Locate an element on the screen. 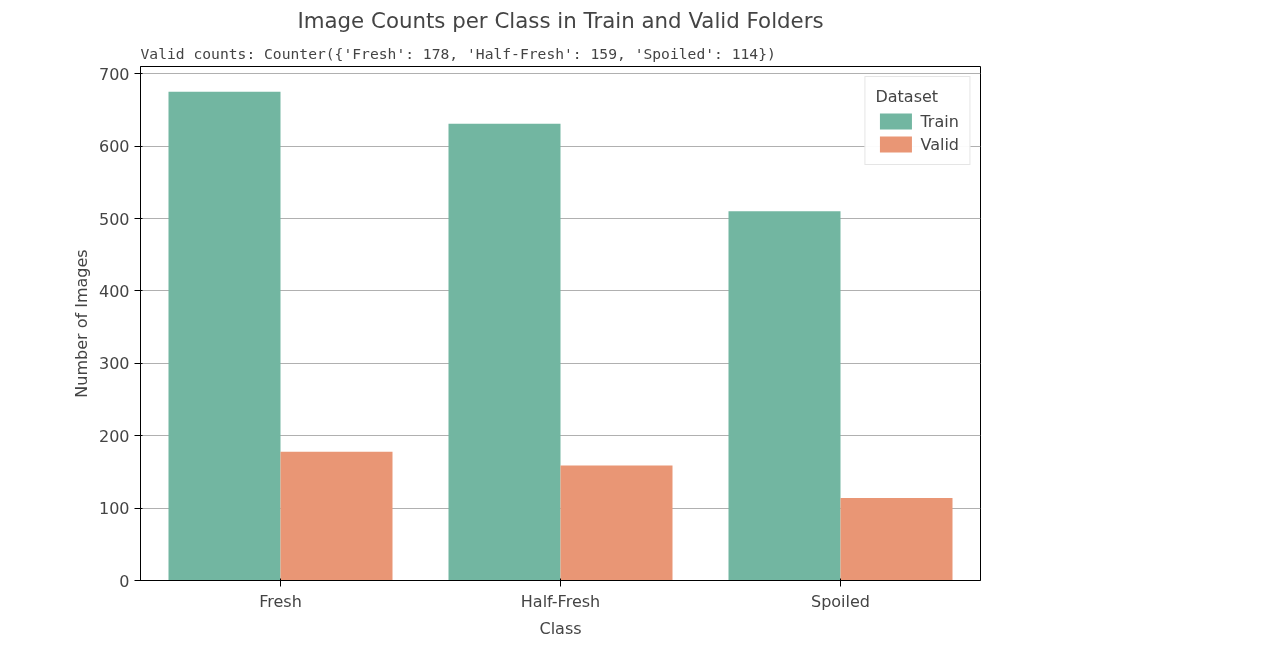 This screenshot has height=645, width=1278. y-tick-label: 200 is located at coordinates (114, 436).